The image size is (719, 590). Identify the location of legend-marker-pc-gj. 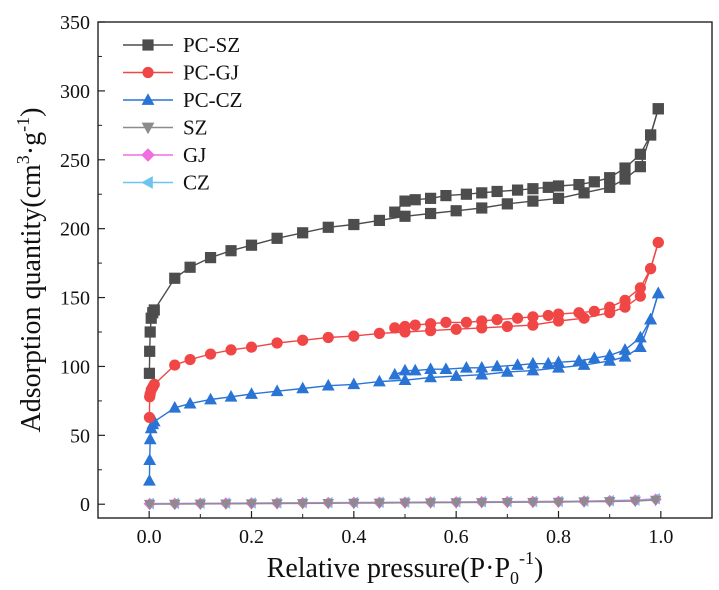
(148, 72).